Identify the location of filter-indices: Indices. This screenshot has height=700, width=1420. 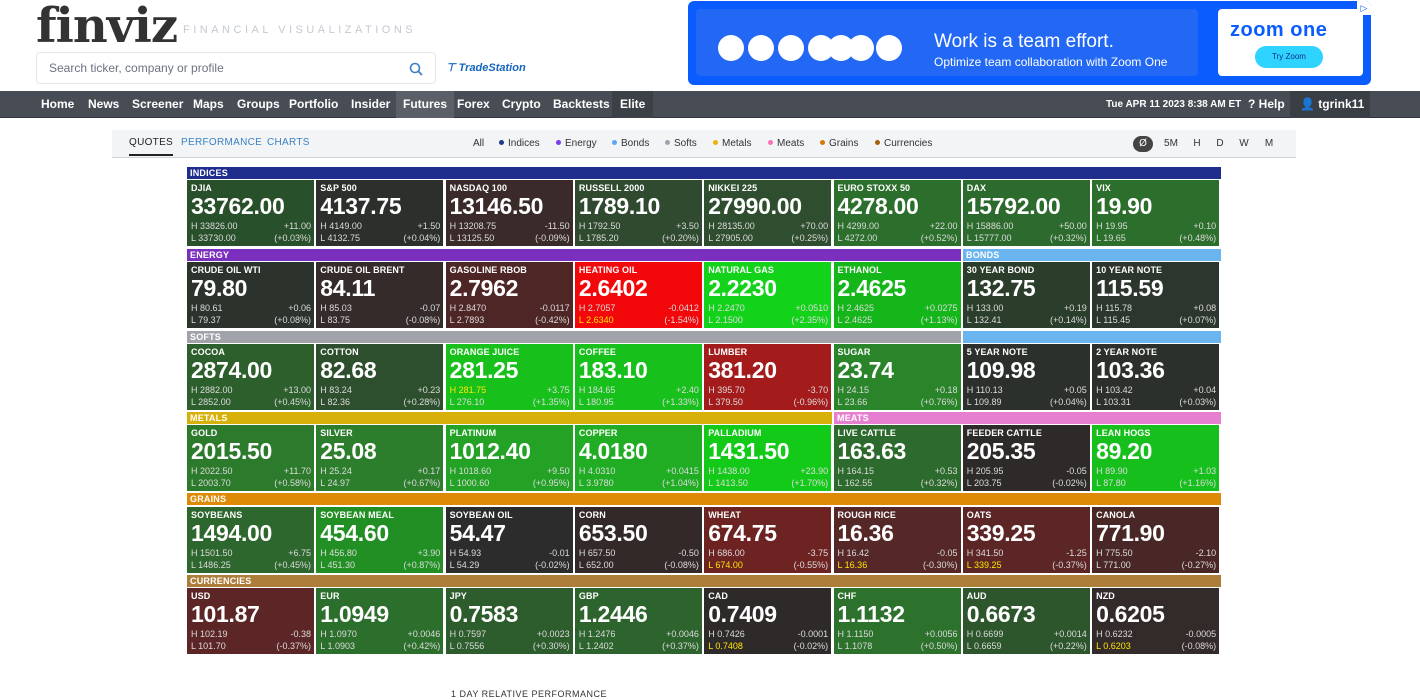
(519, 143).